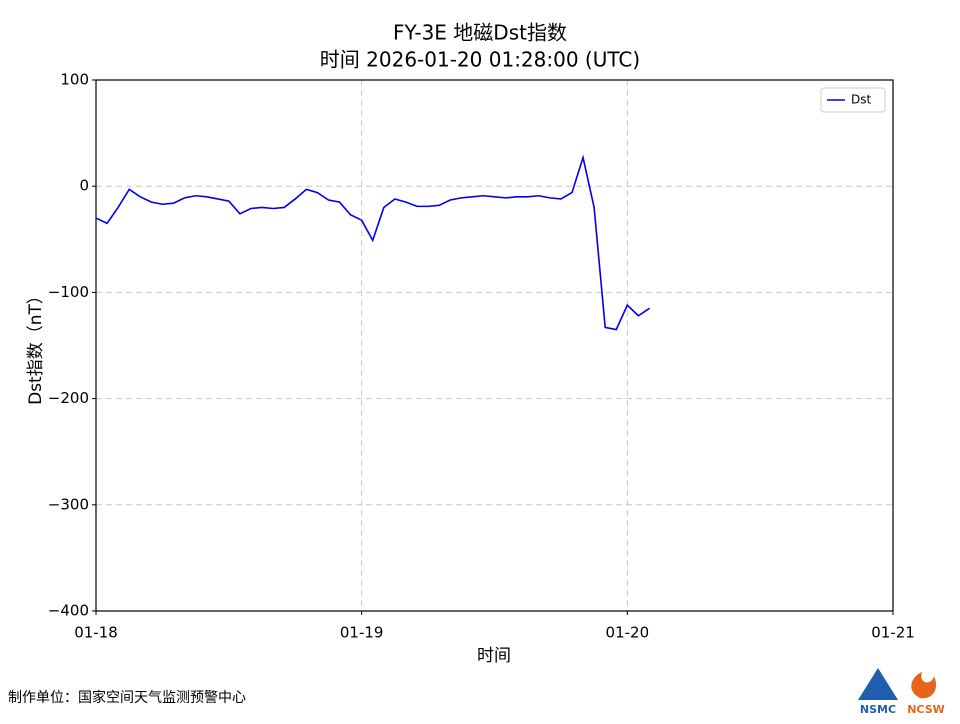 This screenshot has height=724, width=960. I want to click on nsmc-logo-text: NSMC, so click(878, 709).